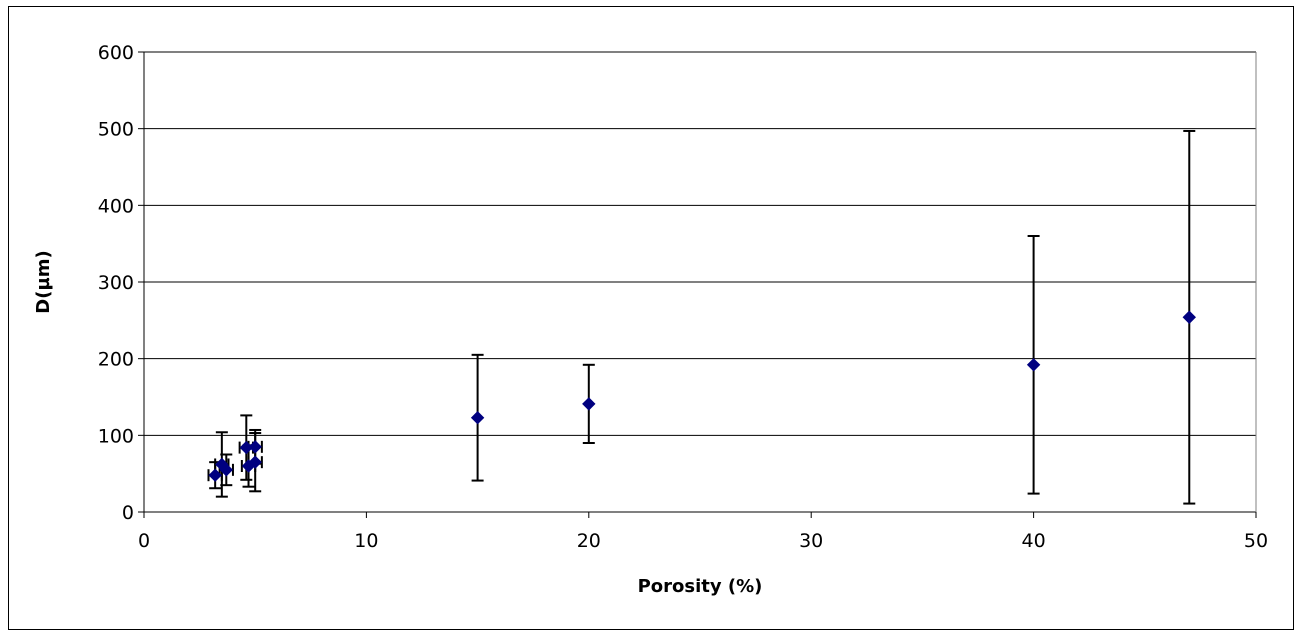  Describe the element at coordinates (589, 541) in the screenshot. I see `x-tick-label: 20` at that location.